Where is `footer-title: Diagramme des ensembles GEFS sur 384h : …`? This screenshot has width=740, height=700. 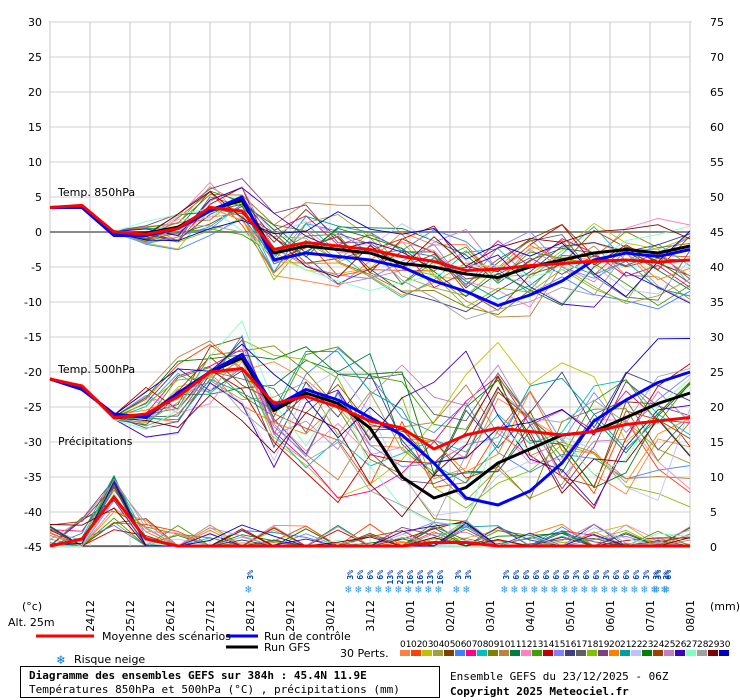
footer-title: Diagramme des ensembles GEFS sur 384h : … is located at coordinates (198, 675).